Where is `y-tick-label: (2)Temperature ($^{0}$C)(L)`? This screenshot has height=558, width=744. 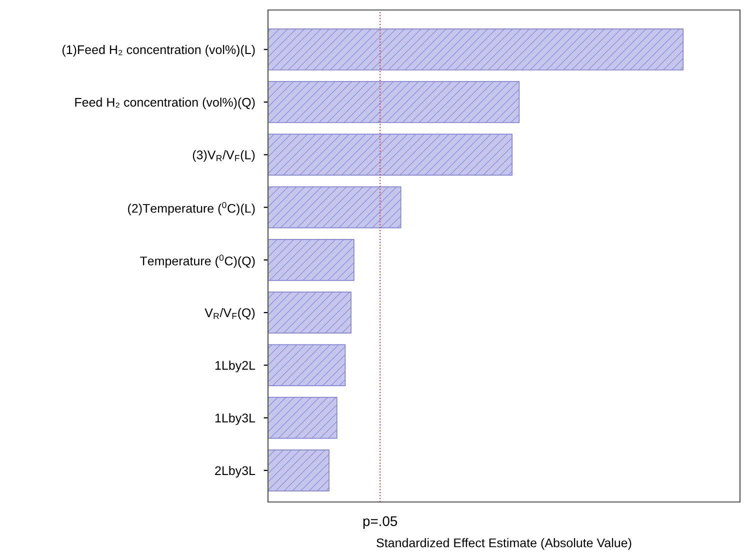 y-tick-label: (2)Temperature ($^{0}$C)(L) is located at coordinates (191, 209).